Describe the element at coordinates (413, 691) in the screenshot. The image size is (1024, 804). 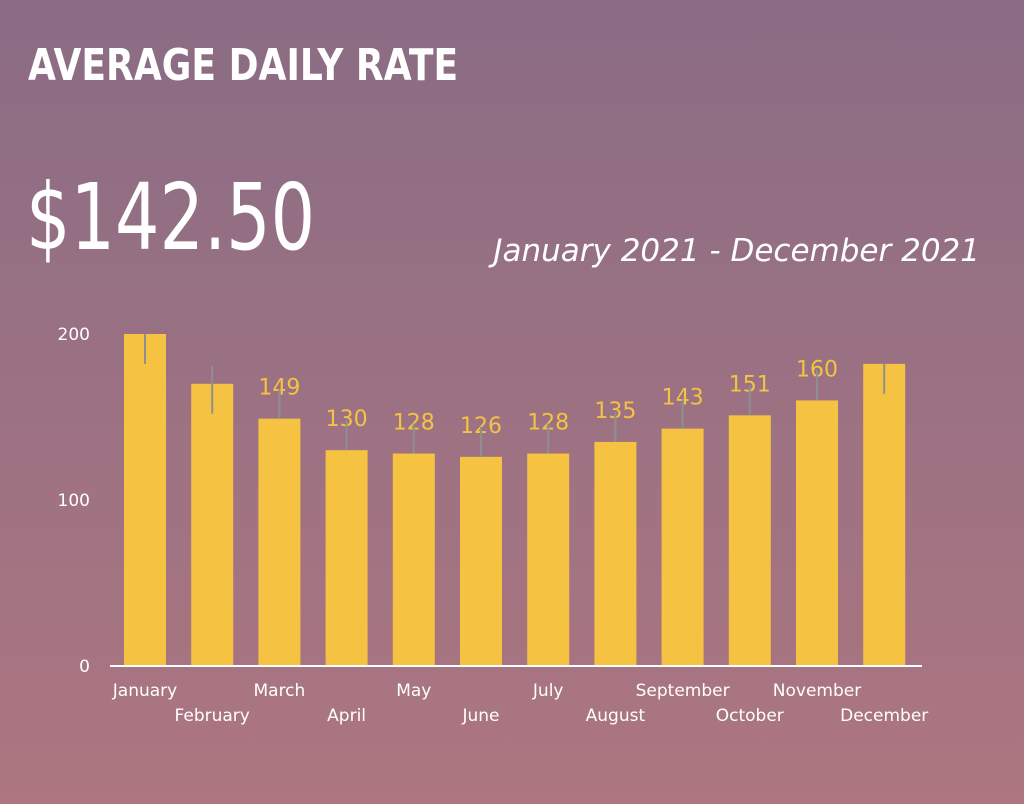
I see `category-label-may: May` at that location.